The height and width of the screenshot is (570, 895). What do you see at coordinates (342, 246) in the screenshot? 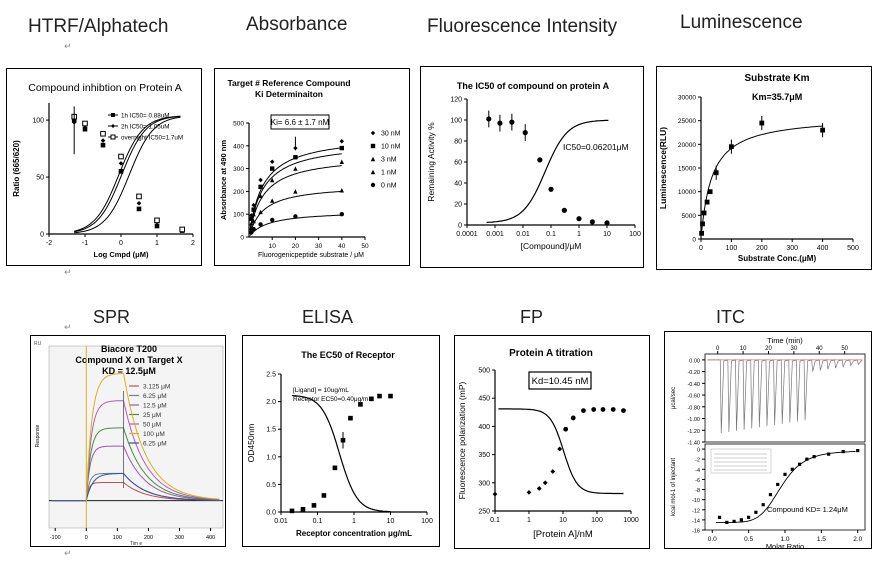
I see `x-tick-label: 40` at bounding box center [342, 246].